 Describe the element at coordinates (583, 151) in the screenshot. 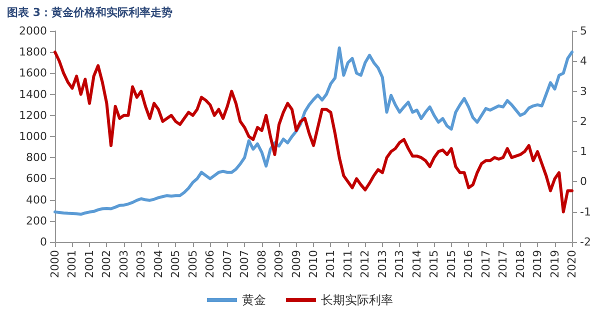

I see `y2-tick-label: 1` at that location.